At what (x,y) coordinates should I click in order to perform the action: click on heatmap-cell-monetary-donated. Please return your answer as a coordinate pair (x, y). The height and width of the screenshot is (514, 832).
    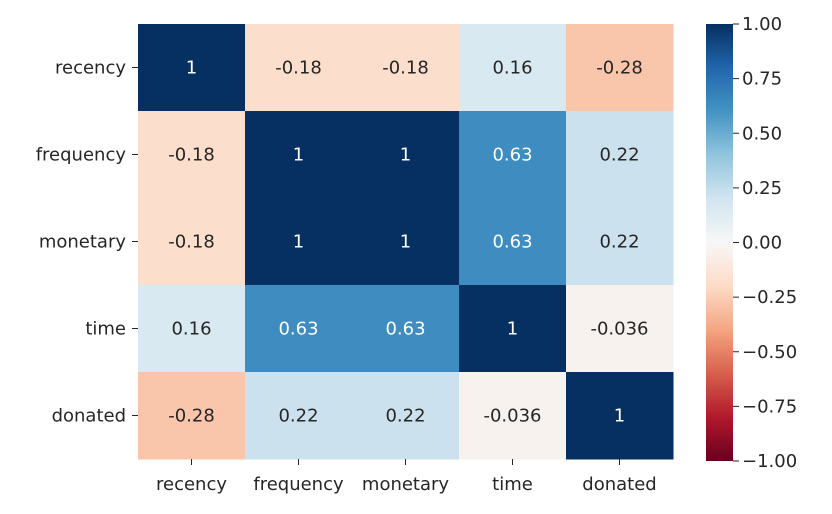
    Looking at the image, I should click on (620, 242).